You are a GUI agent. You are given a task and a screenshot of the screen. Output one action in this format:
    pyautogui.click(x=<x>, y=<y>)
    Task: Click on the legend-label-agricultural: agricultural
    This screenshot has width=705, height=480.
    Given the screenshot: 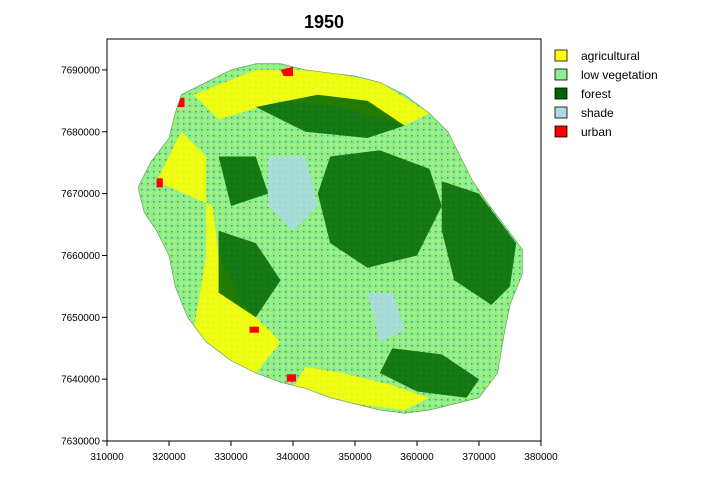 What is the action you would take?
    pyautogui.click(x=610, y=56)
    